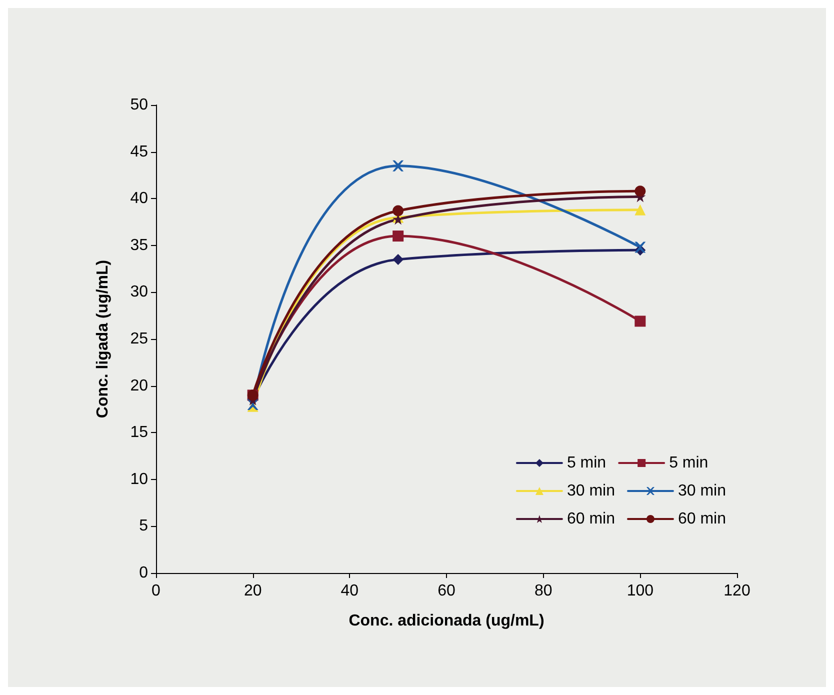 The width and height of the screenshot is (834, 695). I want to click on y-tick-label: 25, so click(139, 339).